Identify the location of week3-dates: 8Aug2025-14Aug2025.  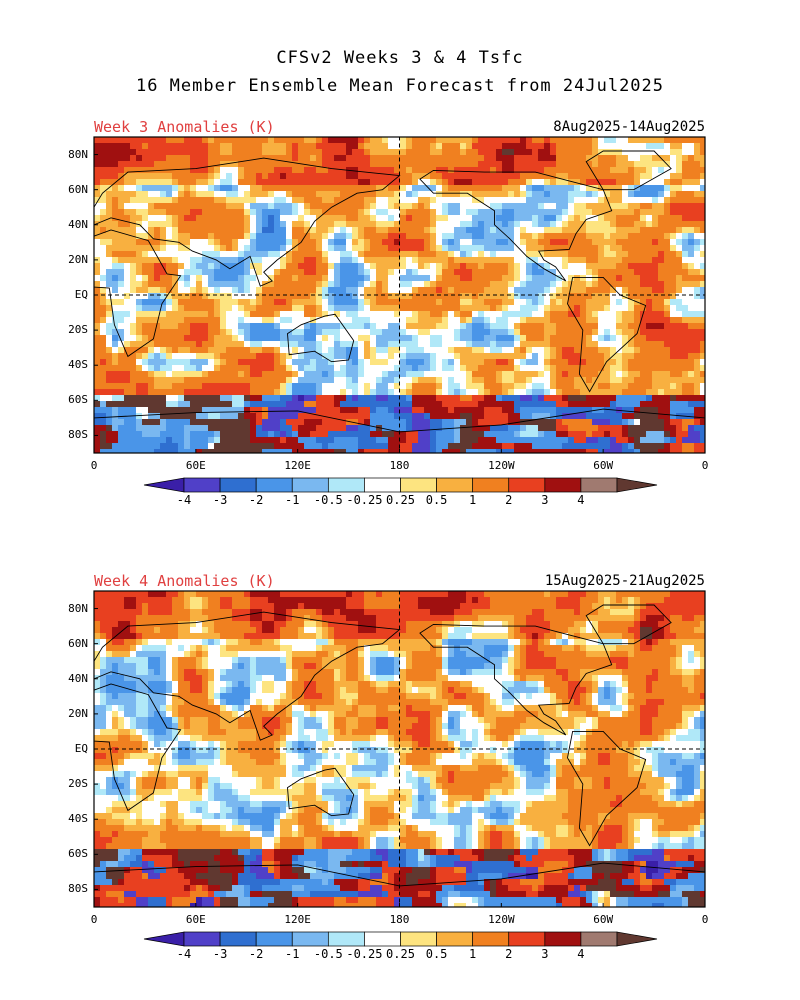
(629, 127).